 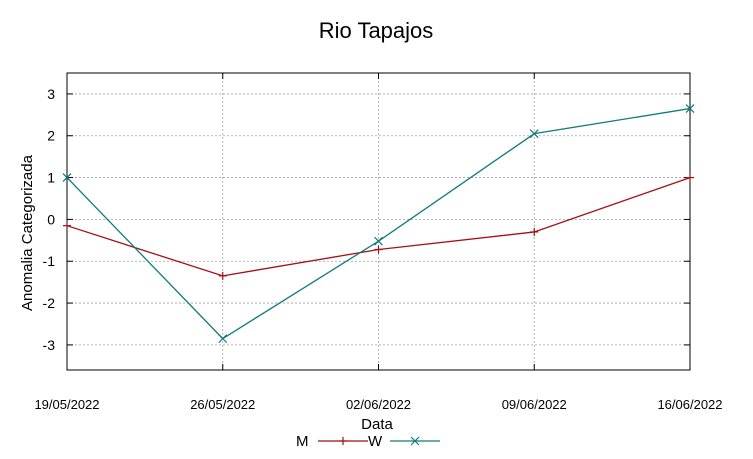 What do you see at coordinates (377, 424) in the screenshot?
I see `x-axis-label: Data` at bounding box center [377, 424].